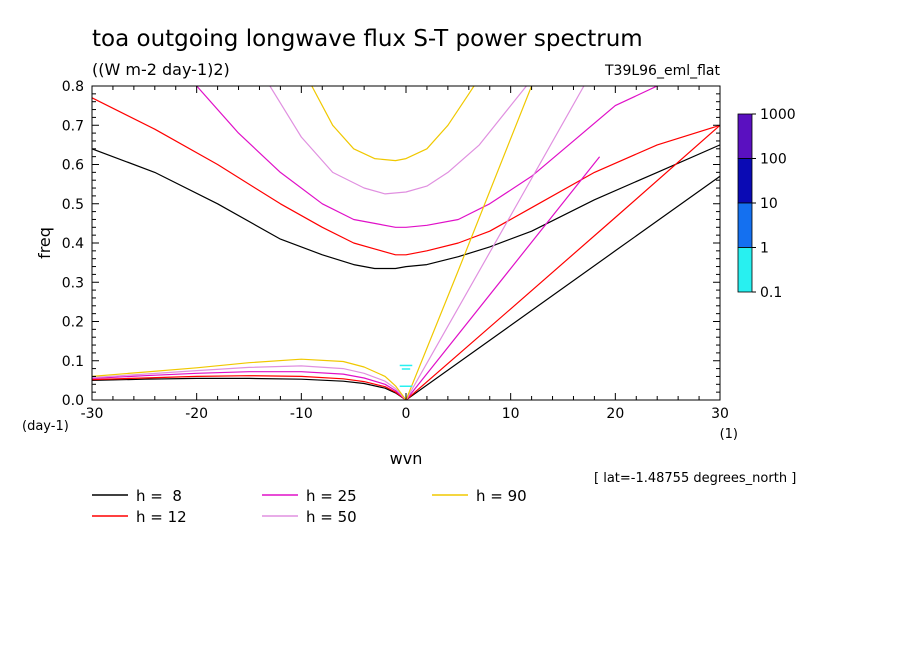 The width and height of the screenshot is (904, 654). Describe the element at coordinates (615, 414) in the screenshot. I see `x-tick-label: 20` at that location.